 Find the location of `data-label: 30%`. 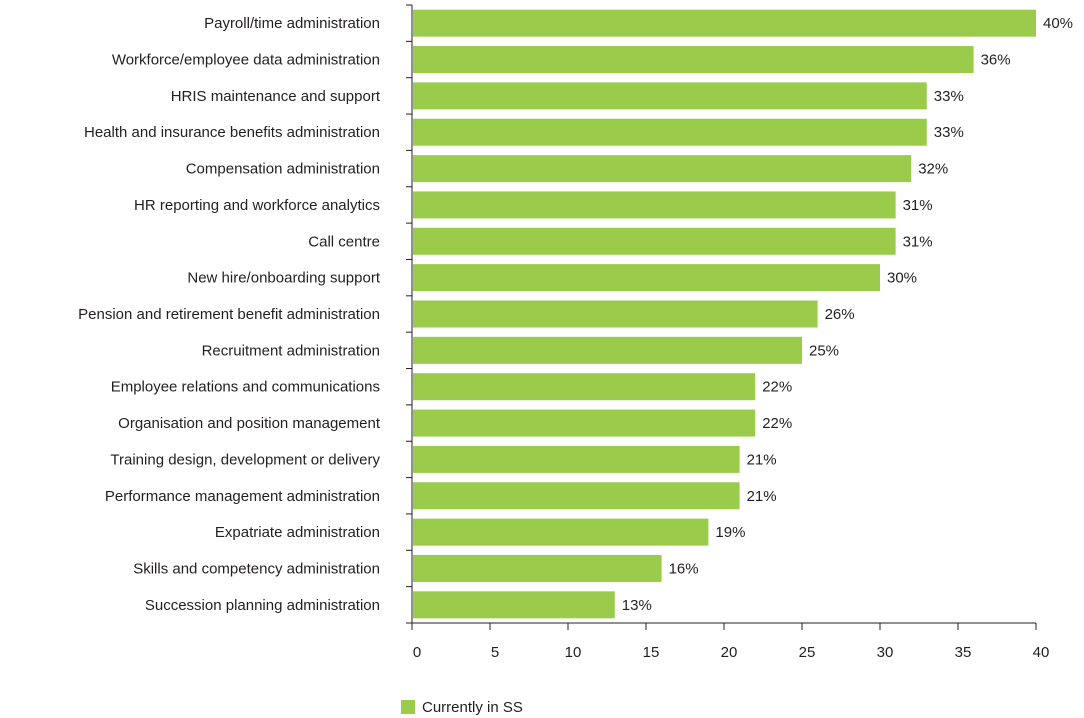

data-label: 30% is located at coordinates (902, 278).